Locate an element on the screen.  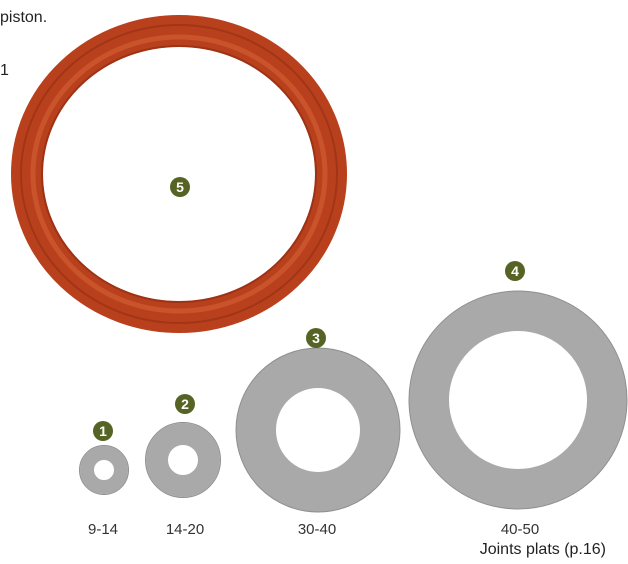
washer-4-image is located at coordinates (518, 400).